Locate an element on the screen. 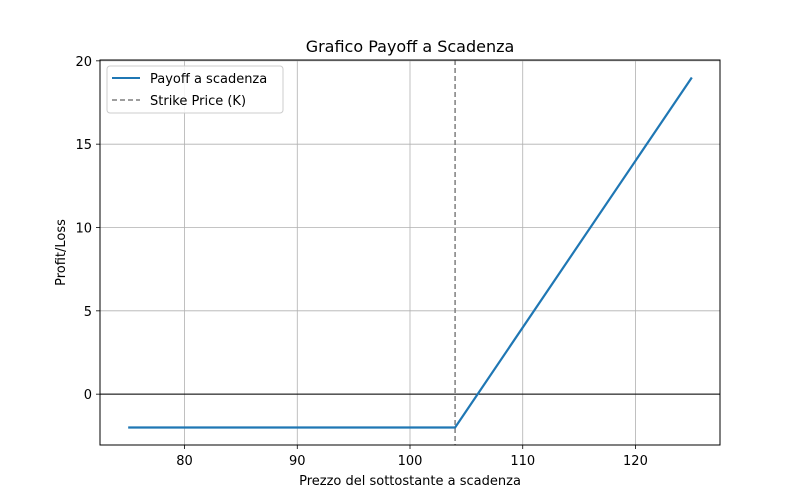 The image size is (800, 500). x-tick-label: 100 is located at coordinates (410, 461).